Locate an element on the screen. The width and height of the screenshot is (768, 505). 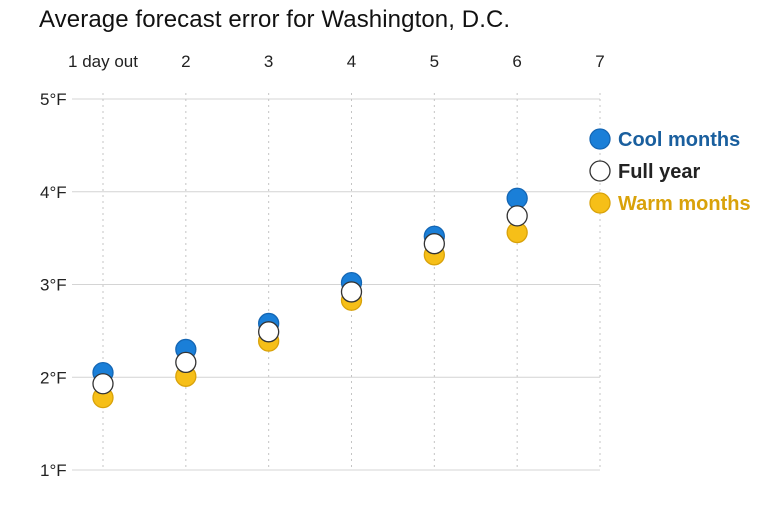
x-tick-label: 4 is located at coordinates (351, 61).